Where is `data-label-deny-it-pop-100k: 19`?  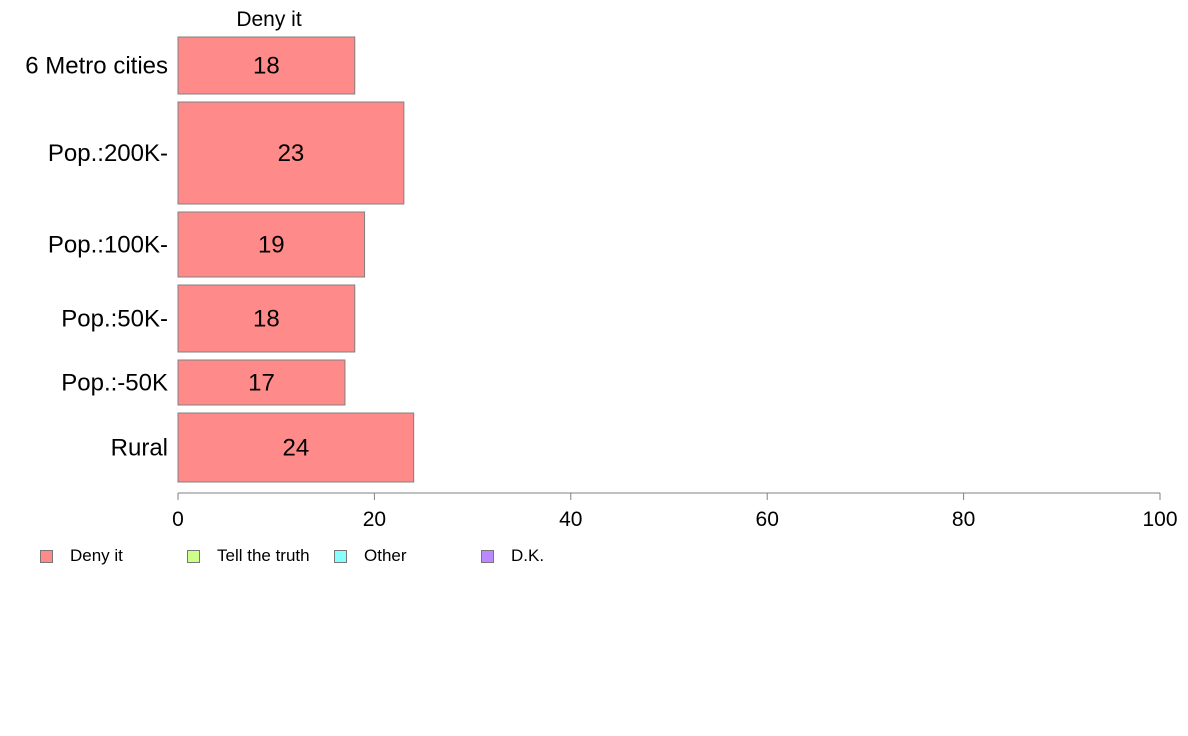
data-label-deny-it-pop-100k: 19 is located at coordinates (271, 245).